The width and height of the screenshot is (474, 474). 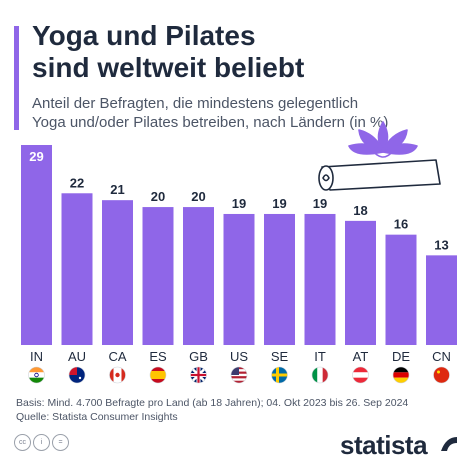 What do you see at coordinates (379, 156) in the screenshot?
I see `lotus-illustration` at bounding box center [379, 156].